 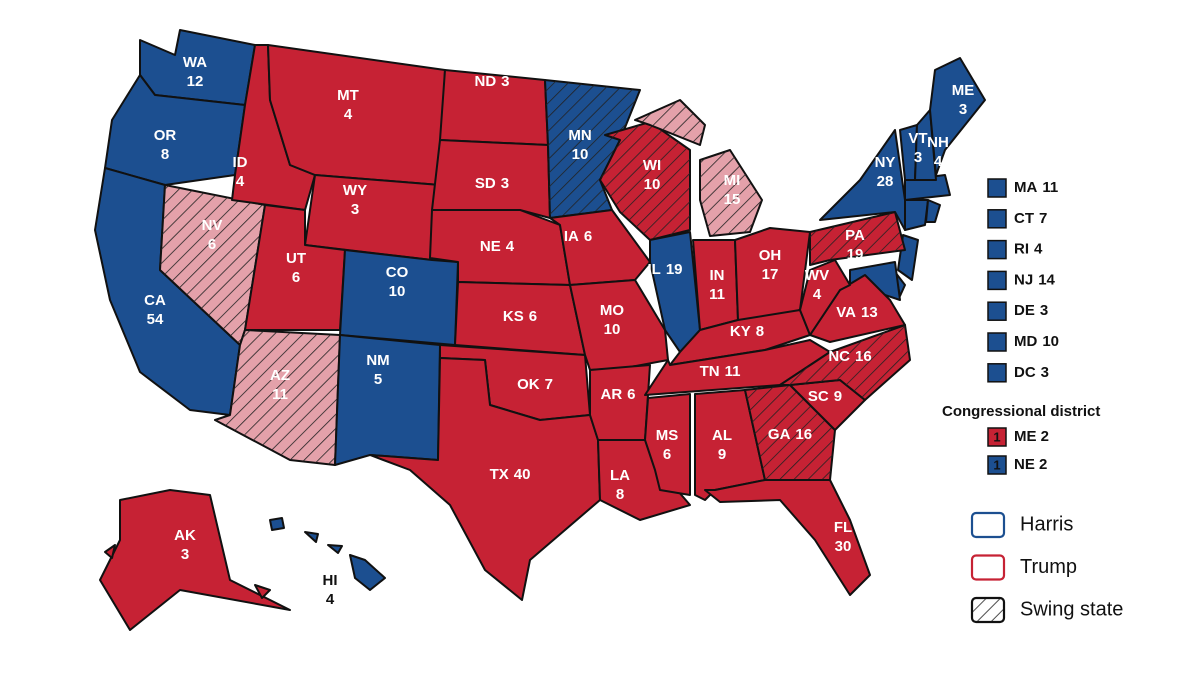 What do you see at coordinates (513, 316) in the screenshot?
I see `state-abbr: KS` at bounding box center [513, 316].